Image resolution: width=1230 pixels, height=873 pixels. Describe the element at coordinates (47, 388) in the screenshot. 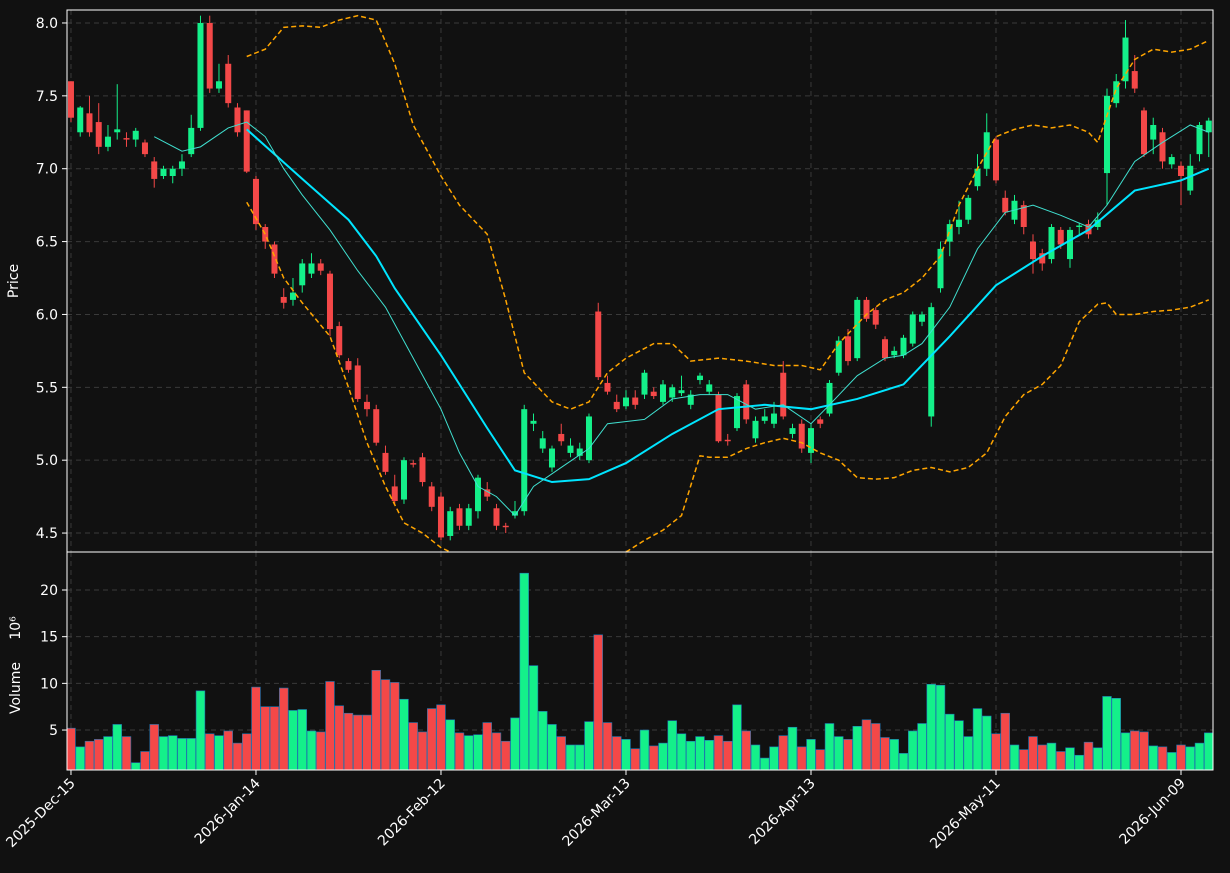

I see `y-tick-label: 5.5` at that location.